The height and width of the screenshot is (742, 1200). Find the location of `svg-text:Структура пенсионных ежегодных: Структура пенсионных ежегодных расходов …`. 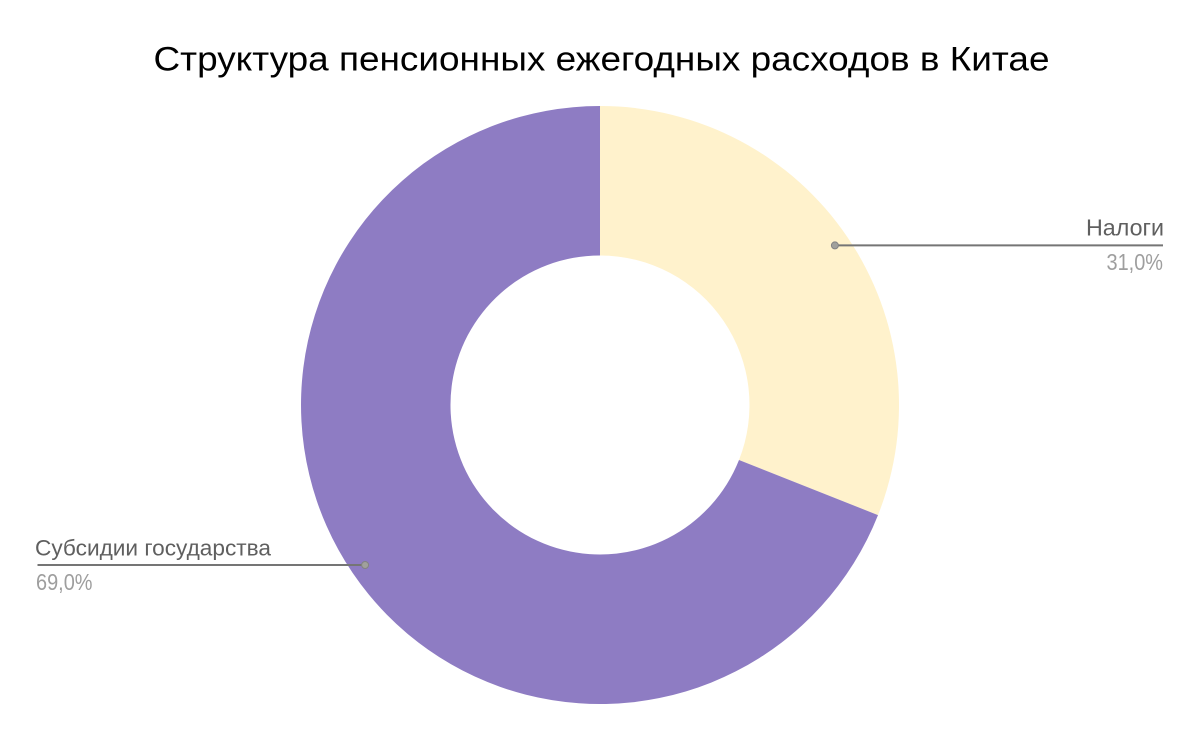

svg-text:Структура пенсионных ежегодных: Структура пенсионных ежегодных расходов … is located at coordinates (602, 60).